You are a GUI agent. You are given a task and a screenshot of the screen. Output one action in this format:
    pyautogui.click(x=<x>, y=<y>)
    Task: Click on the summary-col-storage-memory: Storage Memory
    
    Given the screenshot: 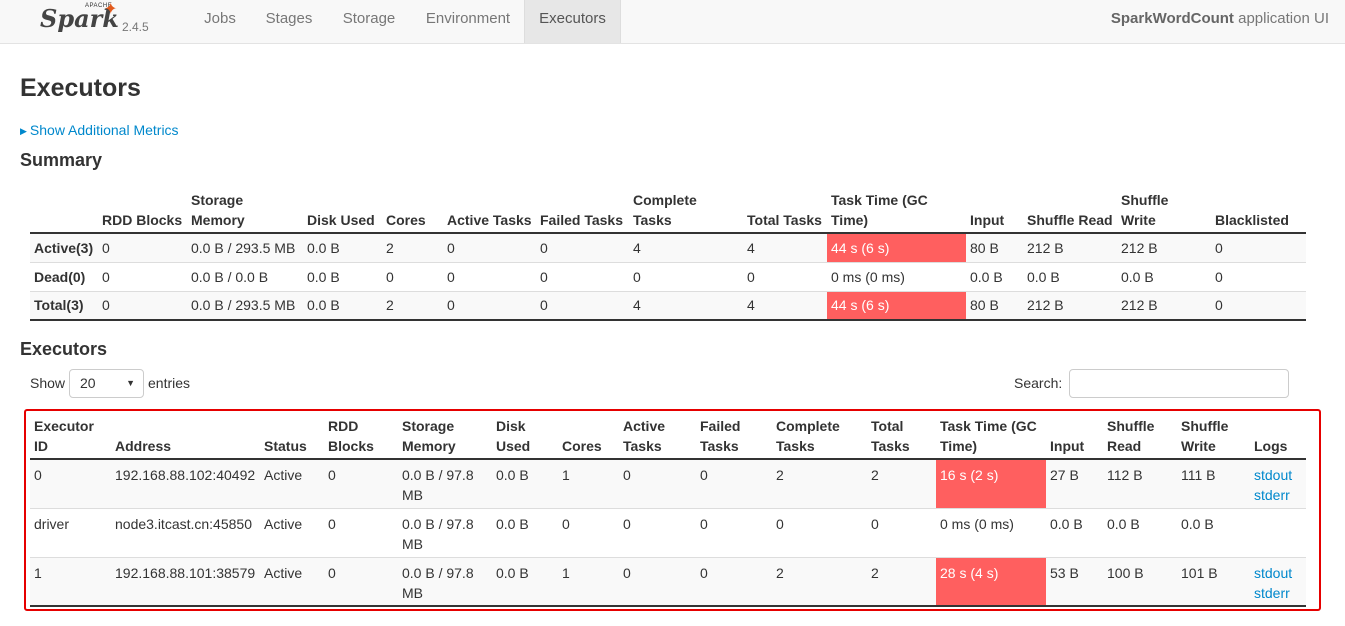 What is the action you would take?
    pyautogui.click(x=245, y=212)
    